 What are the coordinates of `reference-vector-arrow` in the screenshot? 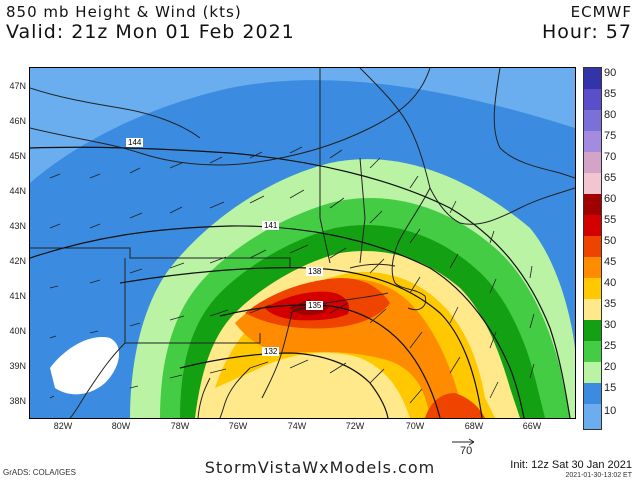 It's located at (463, 442).